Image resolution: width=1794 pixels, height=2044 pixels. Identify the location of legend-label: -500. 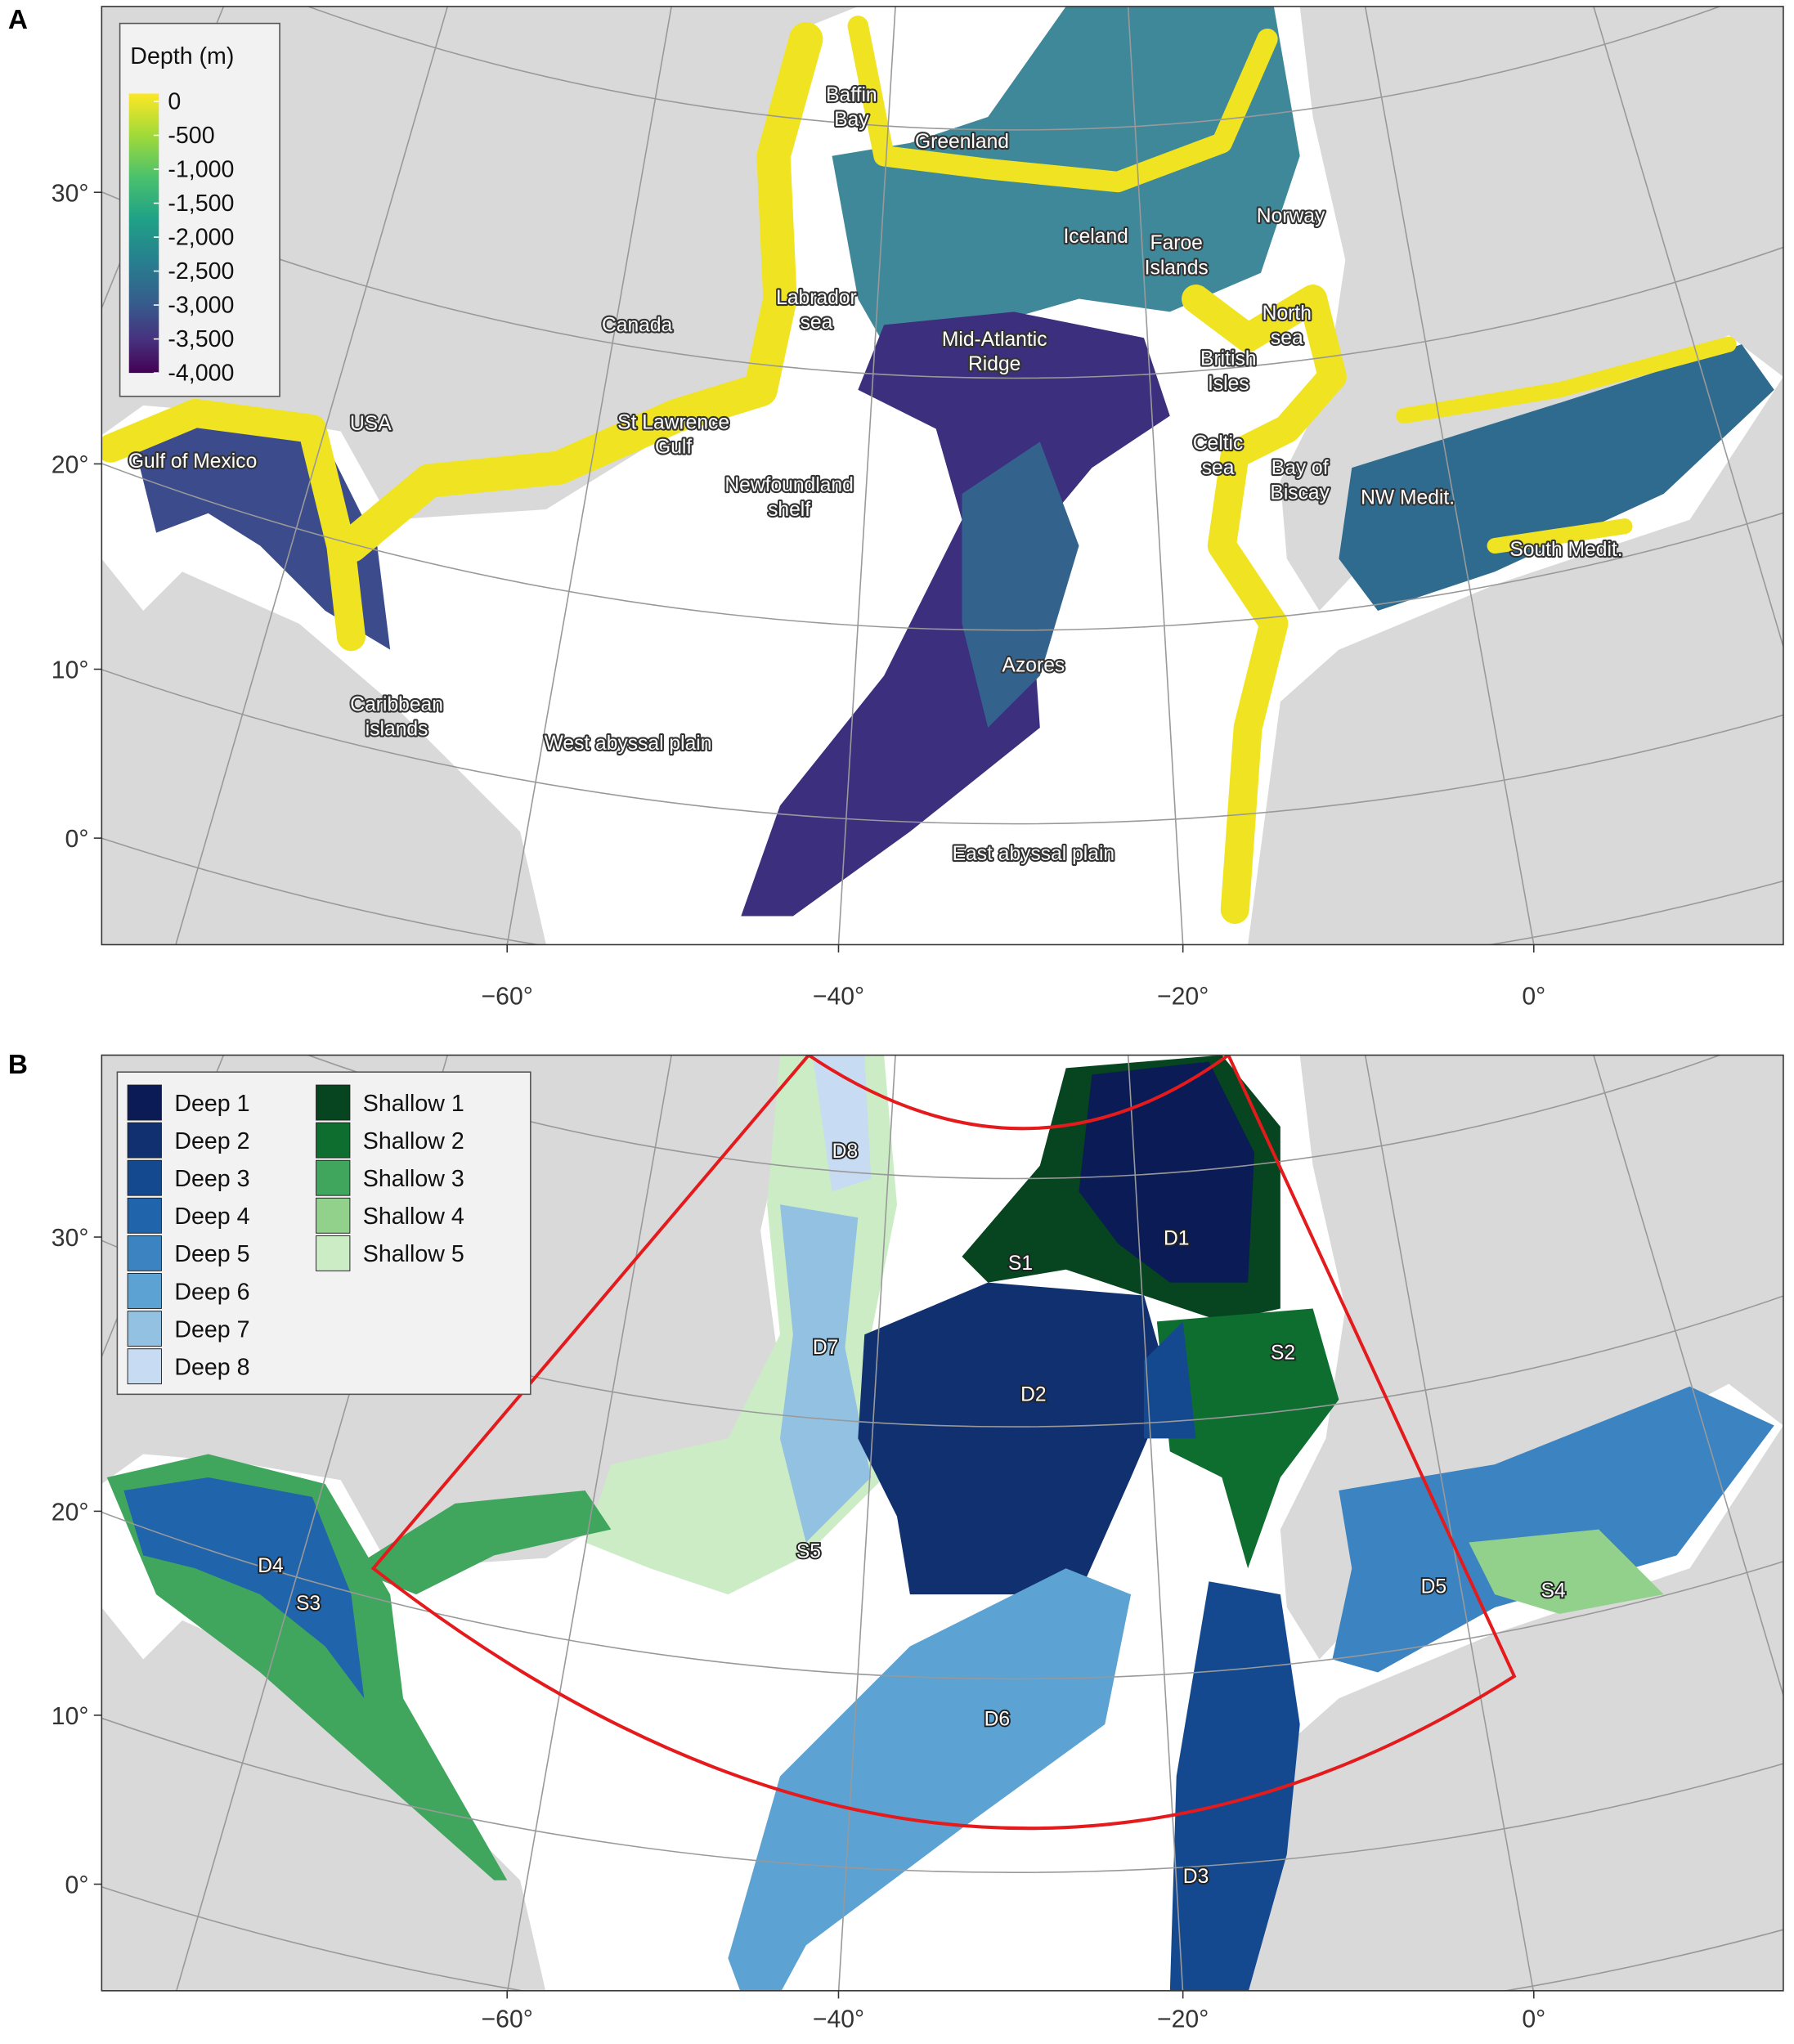
(191, 136).